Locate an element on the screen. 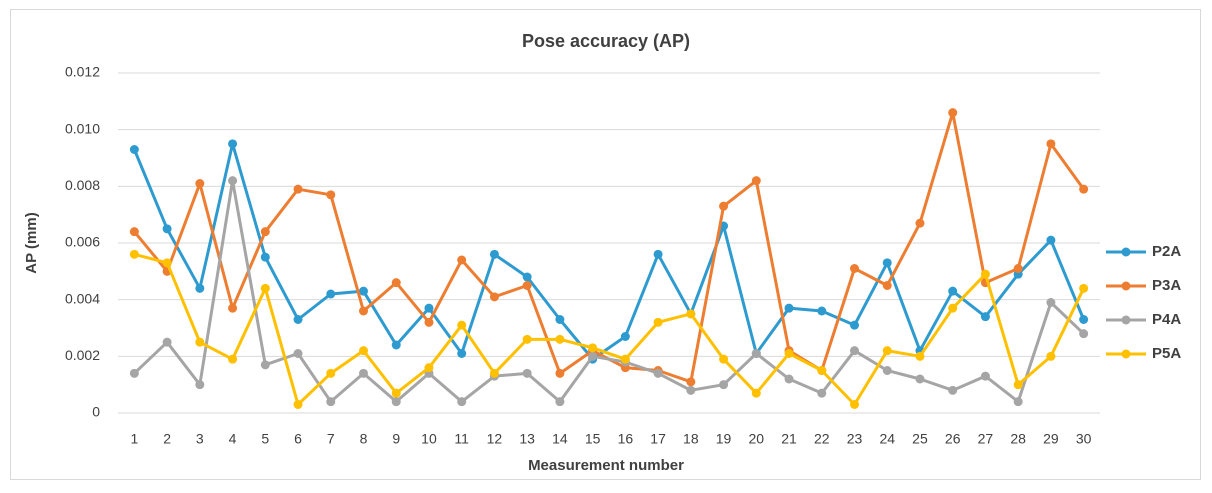  x-tick-label: 12 is located at coordinates (495, 439).